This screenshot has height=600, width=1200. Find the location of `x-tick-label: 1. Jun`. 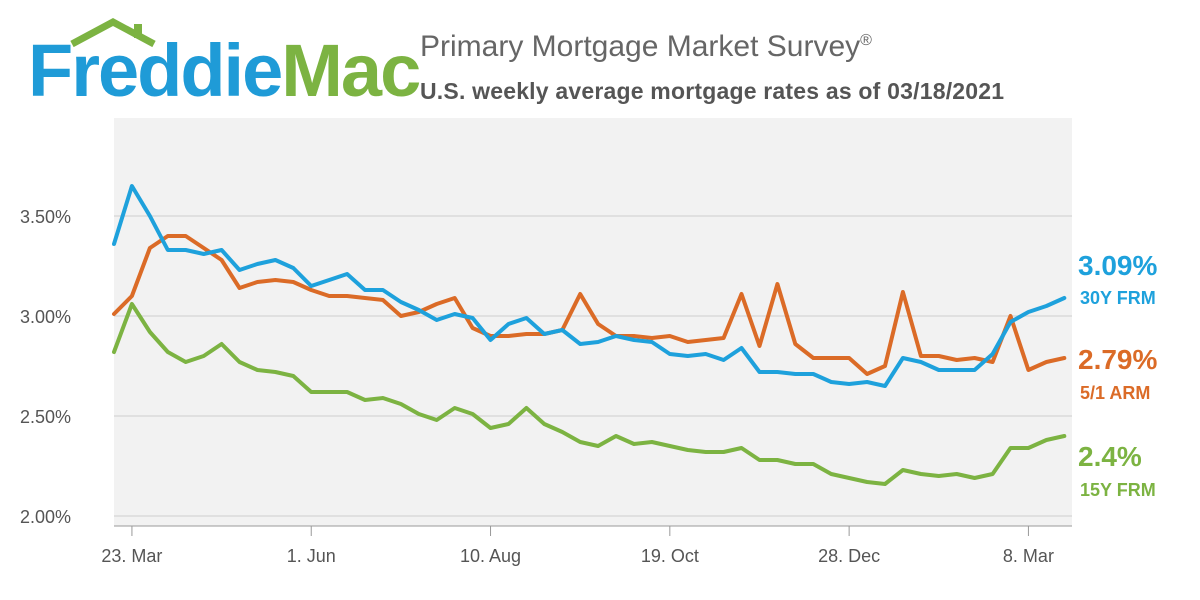

x-tick-label: 1. Jun is located at coordinates (311, 556).